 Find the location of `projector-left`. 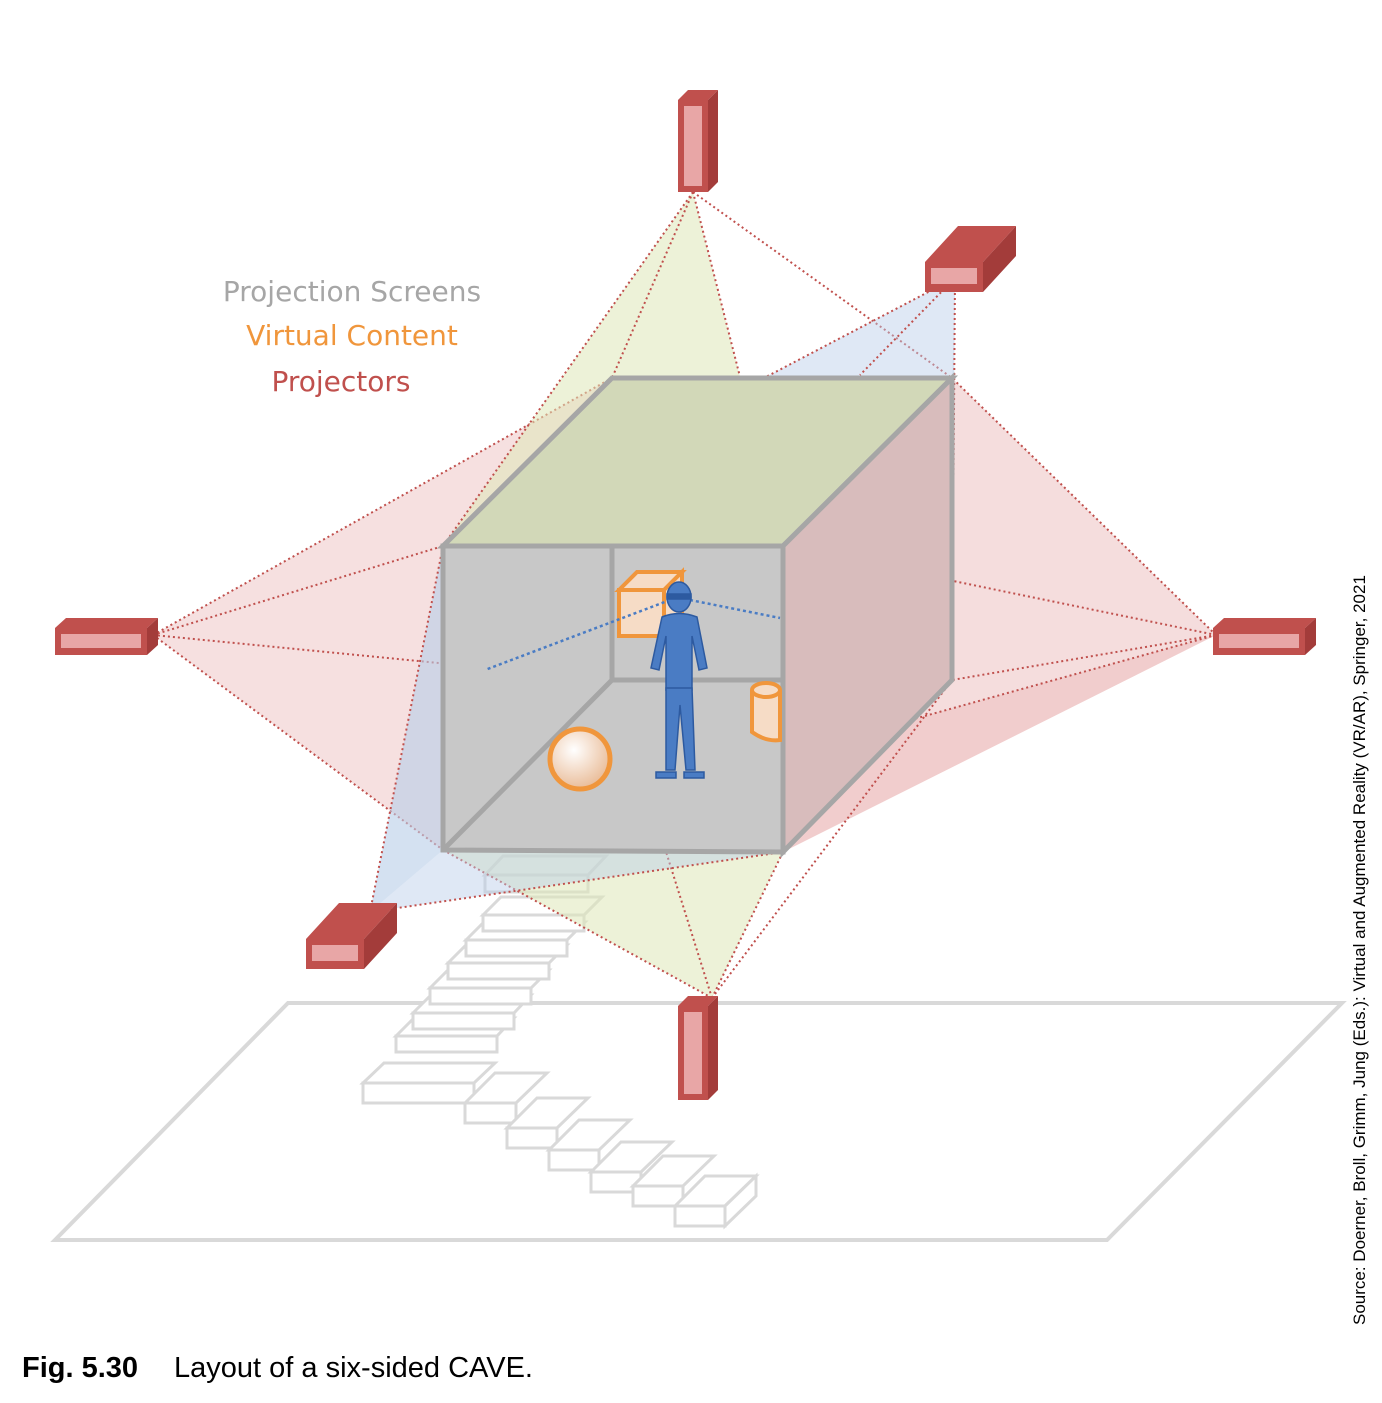

projector-left is located at coordinates (106, 636).